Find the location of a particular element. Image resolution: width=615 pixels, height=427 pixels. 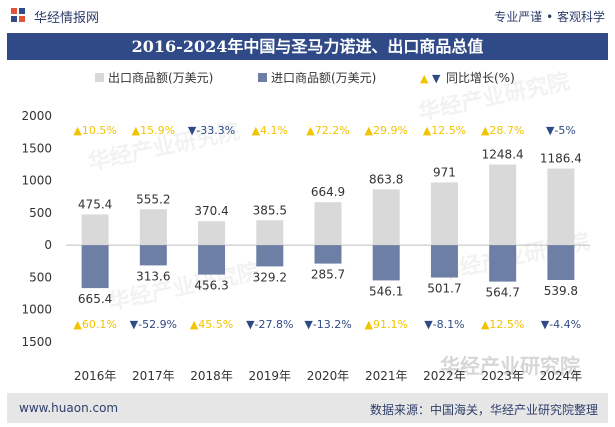

title-bar: 2016-2024年中国与圣马力诺进、出口商品总值 is located at coordinates (307, 46).